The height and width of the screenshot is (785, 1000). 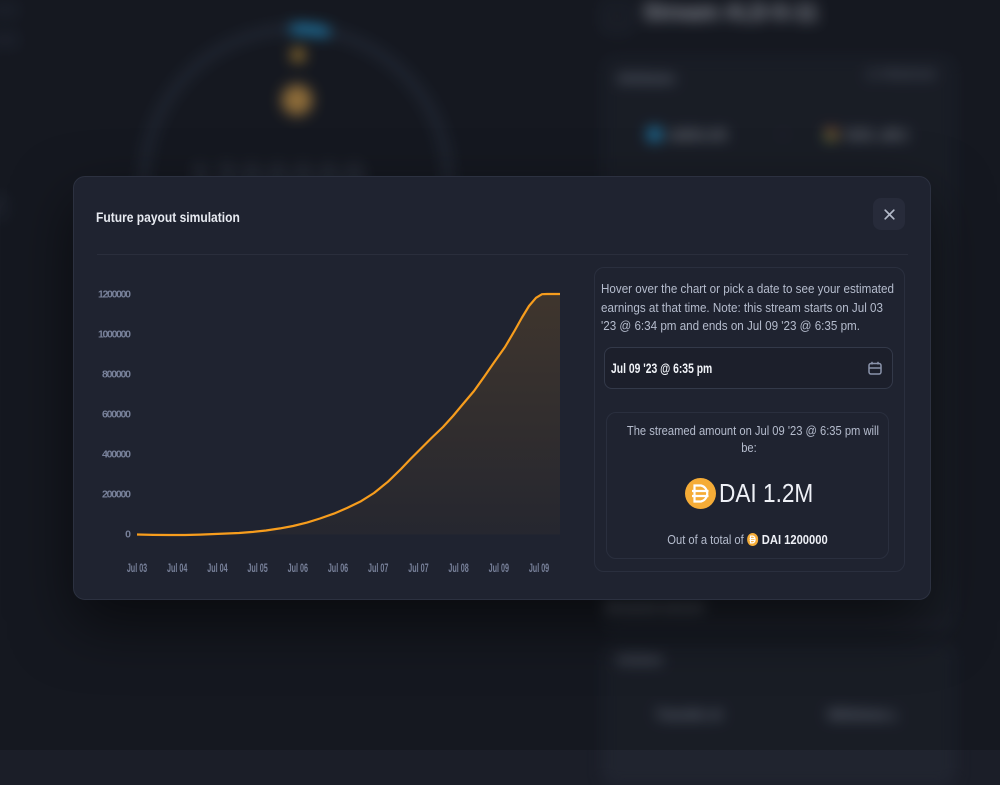 I want to click on svg-text: 600000, so click(x=116, y=415).